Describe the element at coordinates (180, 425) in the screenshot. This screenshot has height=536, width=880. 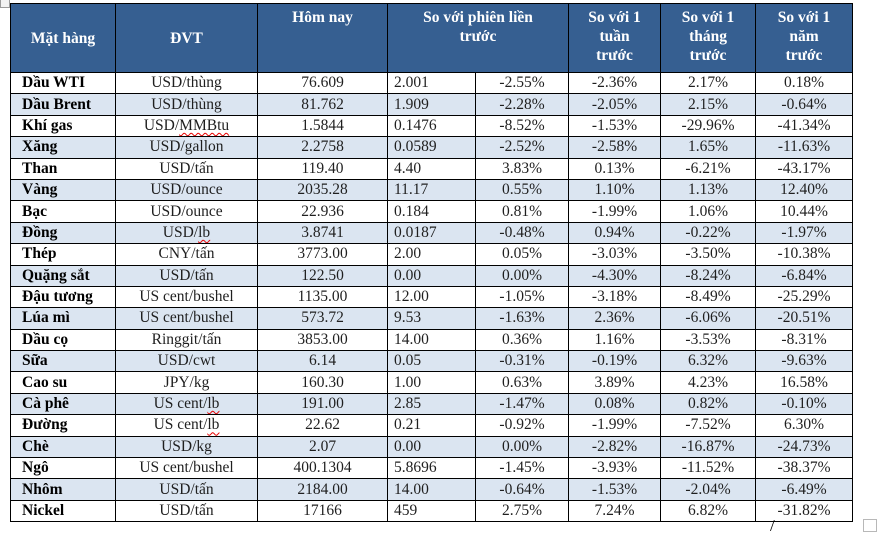
I see `unit-text: US cent/` at that location.